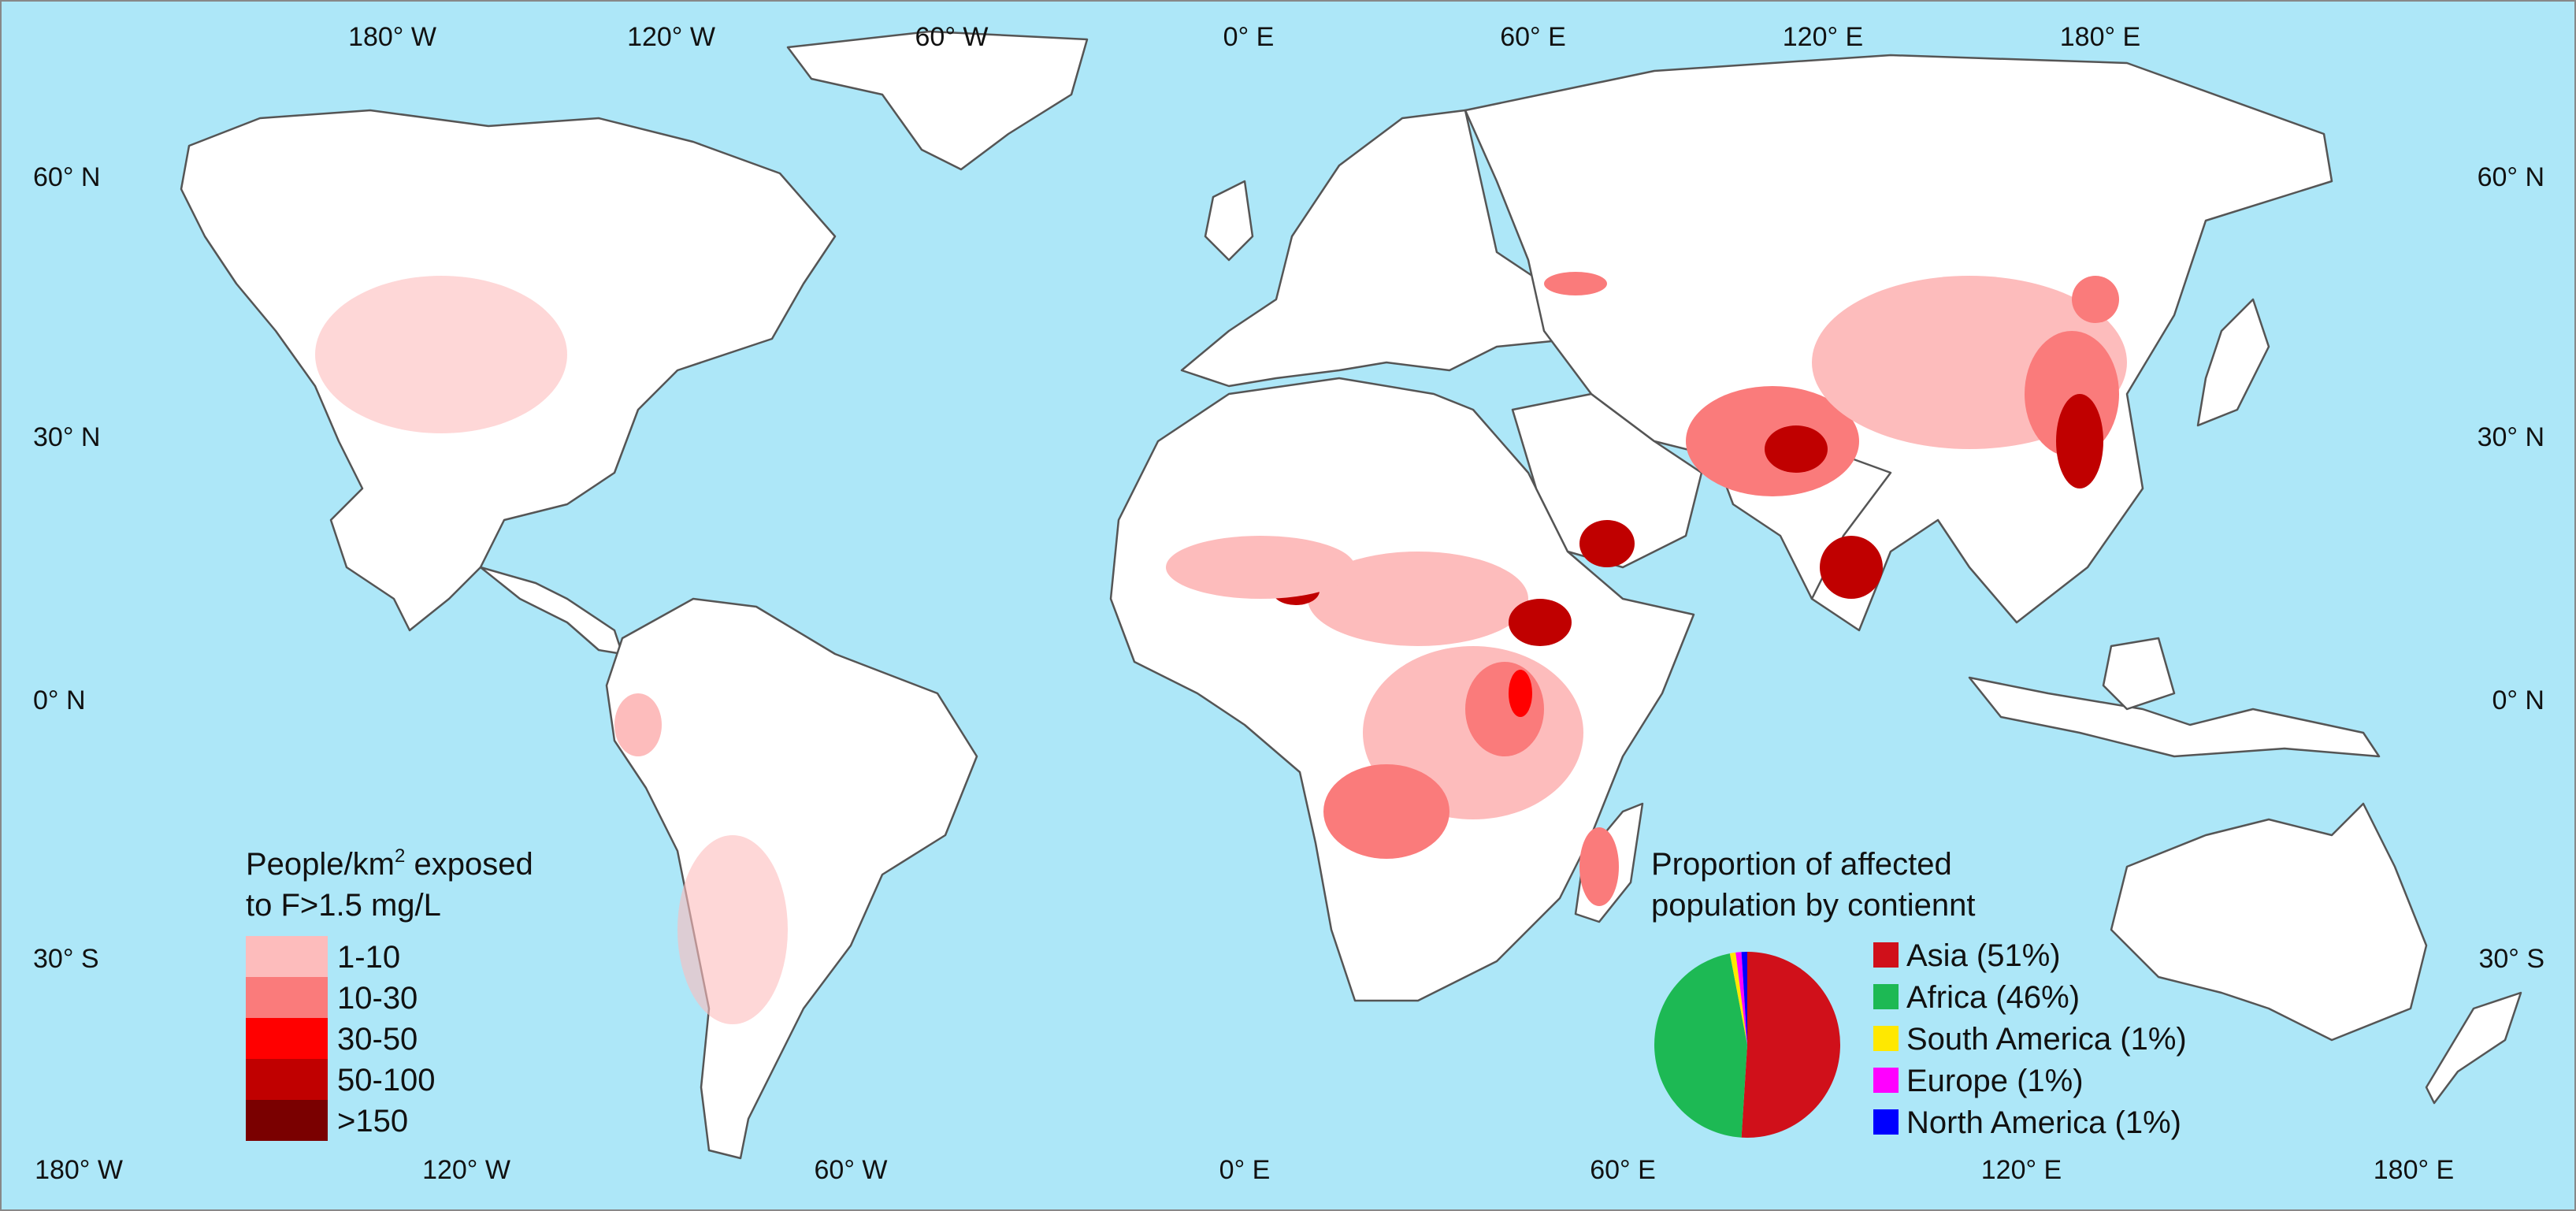  I want to click on pie-slices, so click(1747, 1045).